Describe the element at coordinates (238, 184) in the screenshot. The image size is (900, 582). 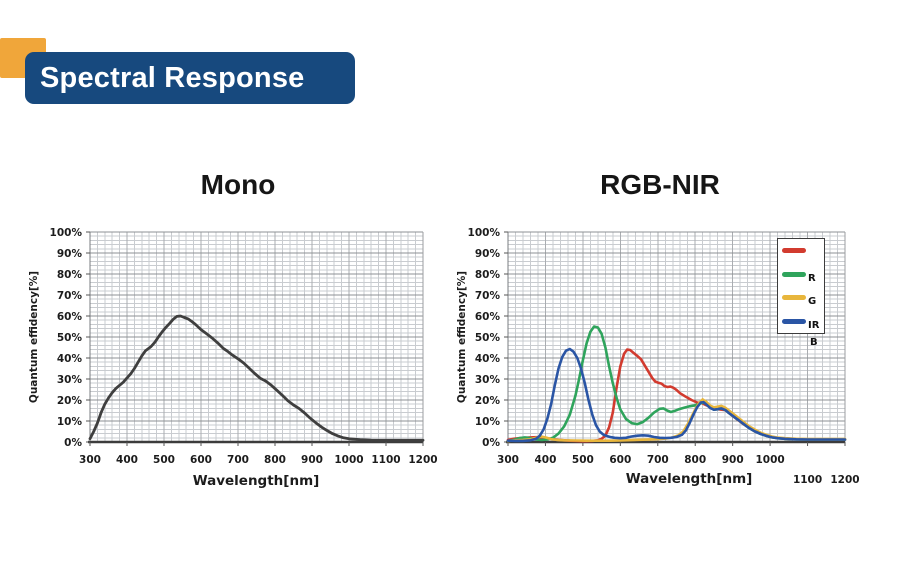
I see `mono-chart-title: Mono` at that location.